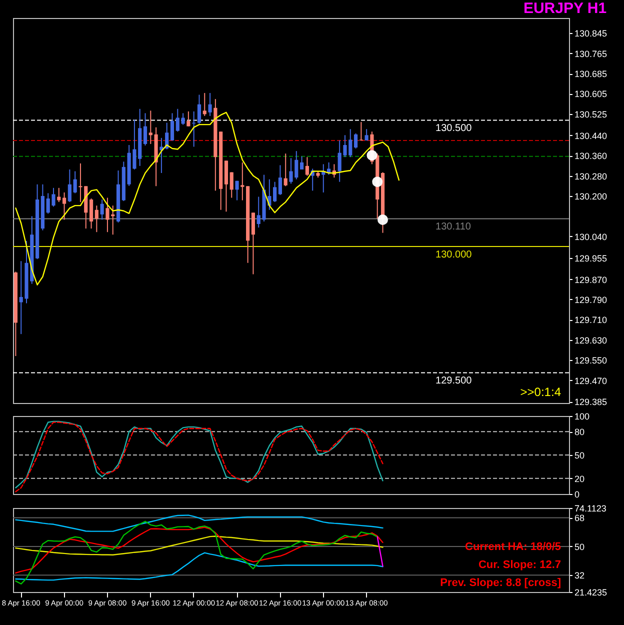 The height and width of the screenshot is (625, 624). What do you see at coordinates (582, 417) in the screenshot?
I see `y-tick-label: 100` at bounding box center [582, 417].